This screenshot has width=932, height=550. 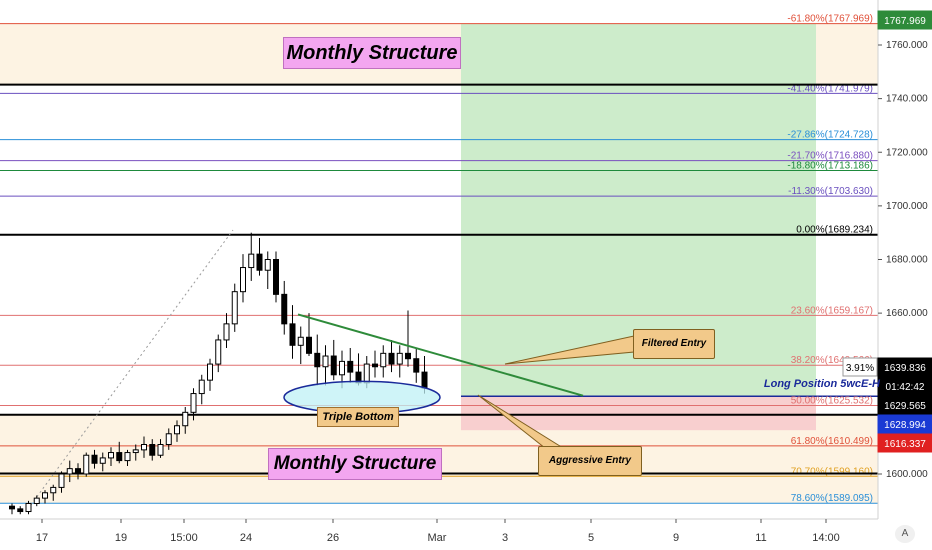 What do you see at coordinates (907, 152) in the screenshot?
I see `price-tick-label: 1720.000` at bounding box center [907, 152].